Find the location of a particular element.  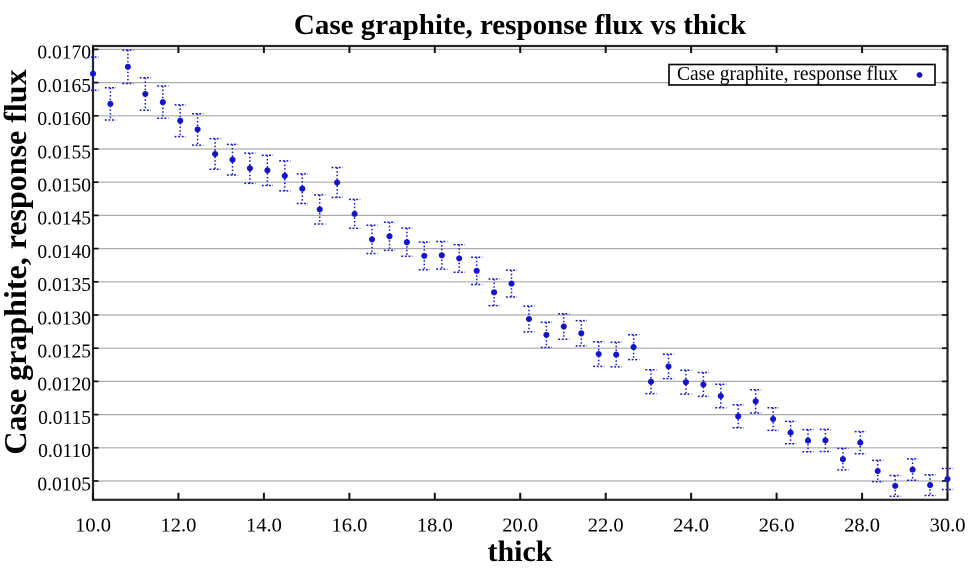

svg-text: 12.0 is located at coordinates (178, 526).